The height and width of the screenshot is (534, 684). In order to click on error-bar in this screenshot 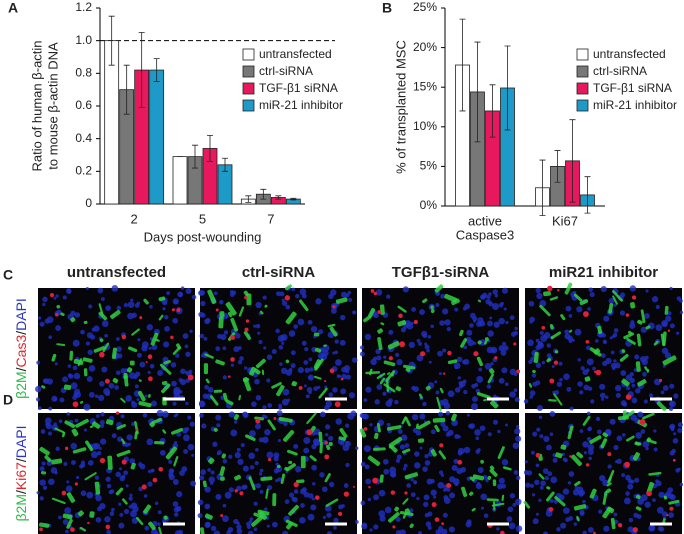, I will do `click(126, 89)`.